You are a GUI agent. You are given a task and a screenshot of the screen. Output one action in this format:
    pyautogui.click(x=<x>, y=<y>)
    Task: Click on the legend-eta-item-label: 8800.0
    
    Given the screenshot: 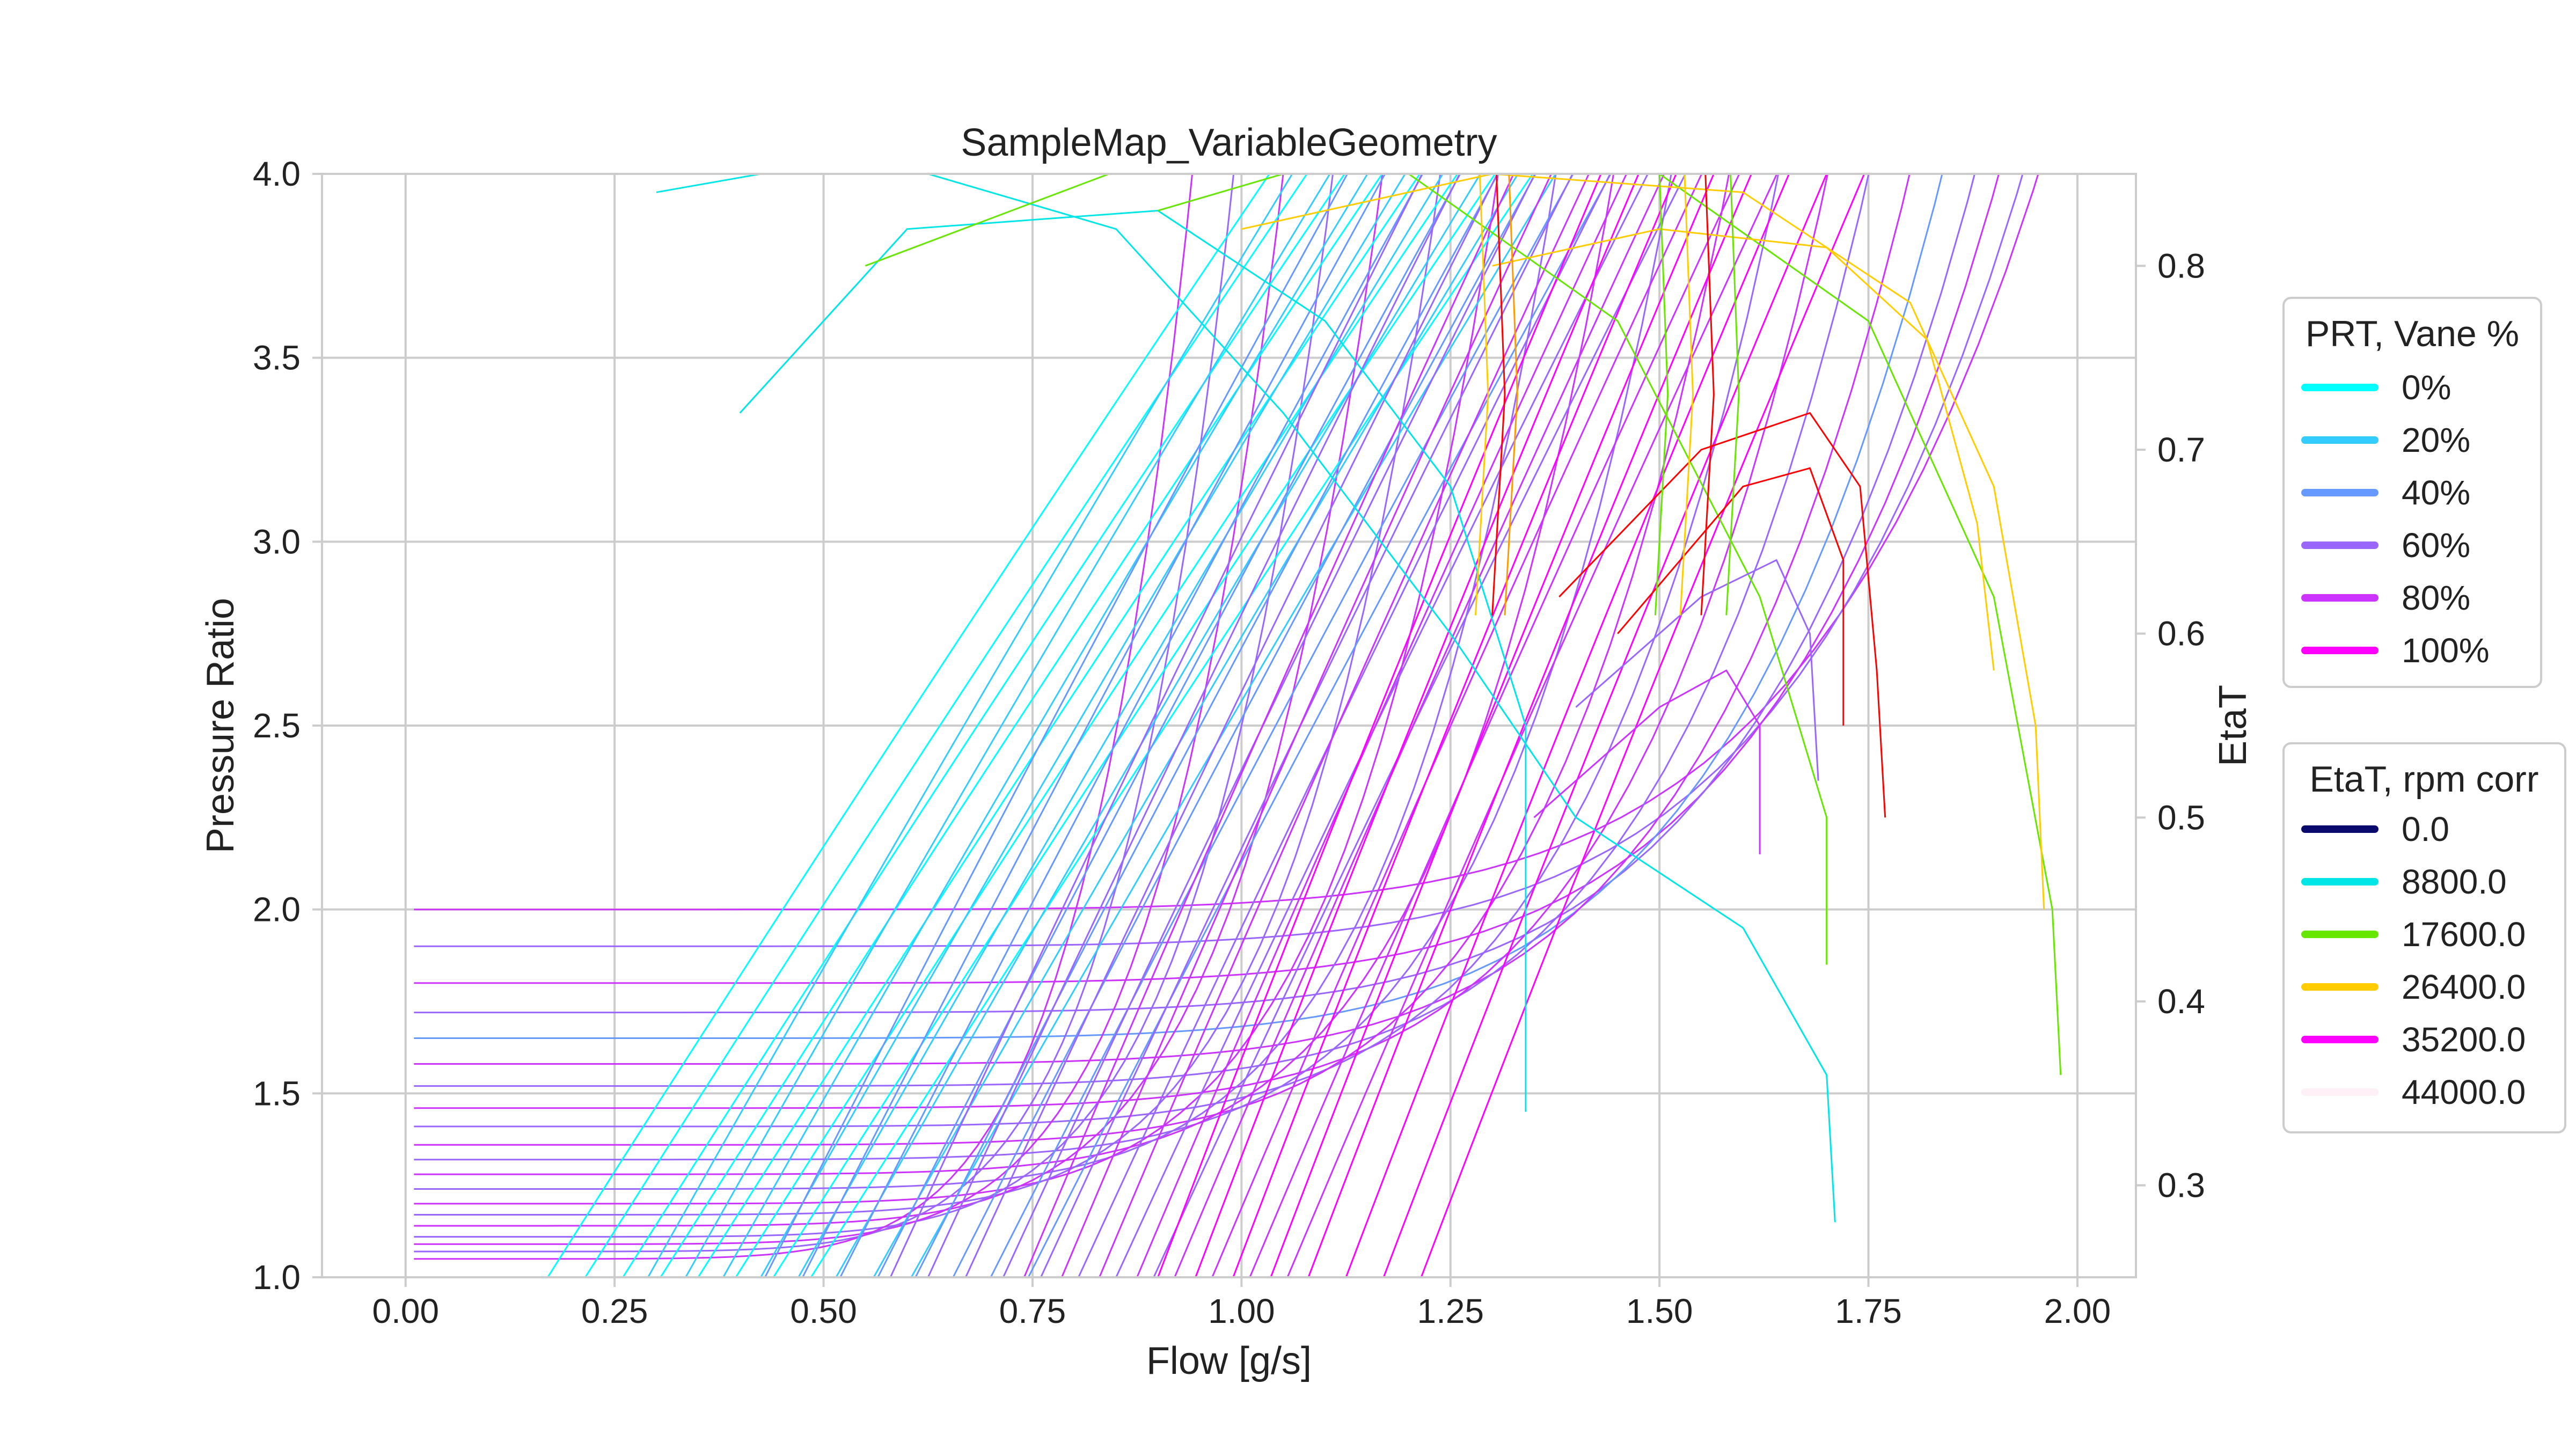 What is the action you would take?
    pyautogui.click(x=2454, y=881)
    